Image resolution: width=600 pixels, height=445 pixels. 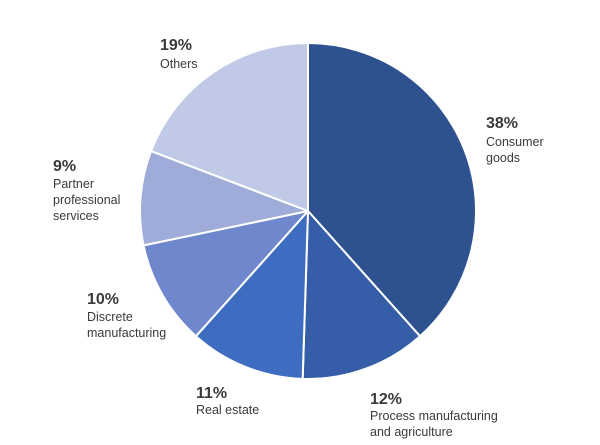 I want to click on label-consumer-goods: 38% Consumer goods, so click(x=515, y=140).